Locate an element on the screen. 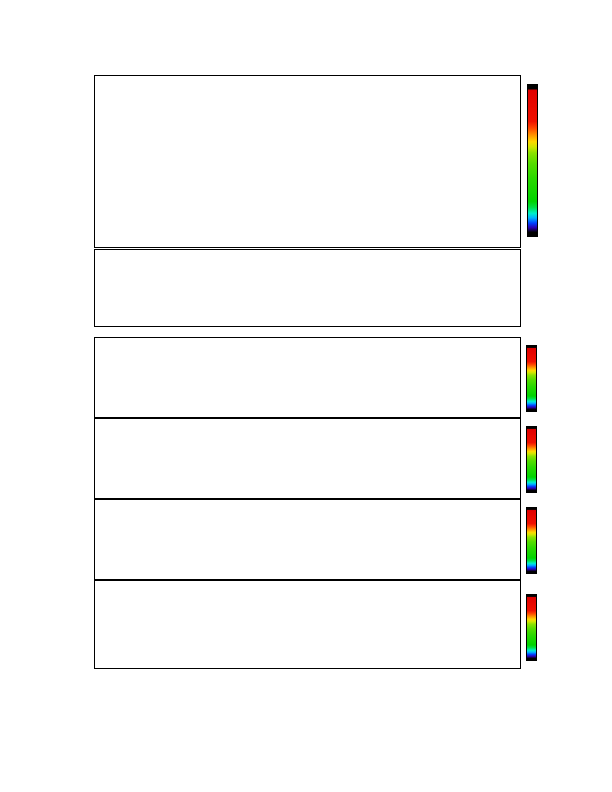 Image resolution: width=612 pixels, height=792 pixels. d-sensor-canvas is located at coordinates (307, 624).